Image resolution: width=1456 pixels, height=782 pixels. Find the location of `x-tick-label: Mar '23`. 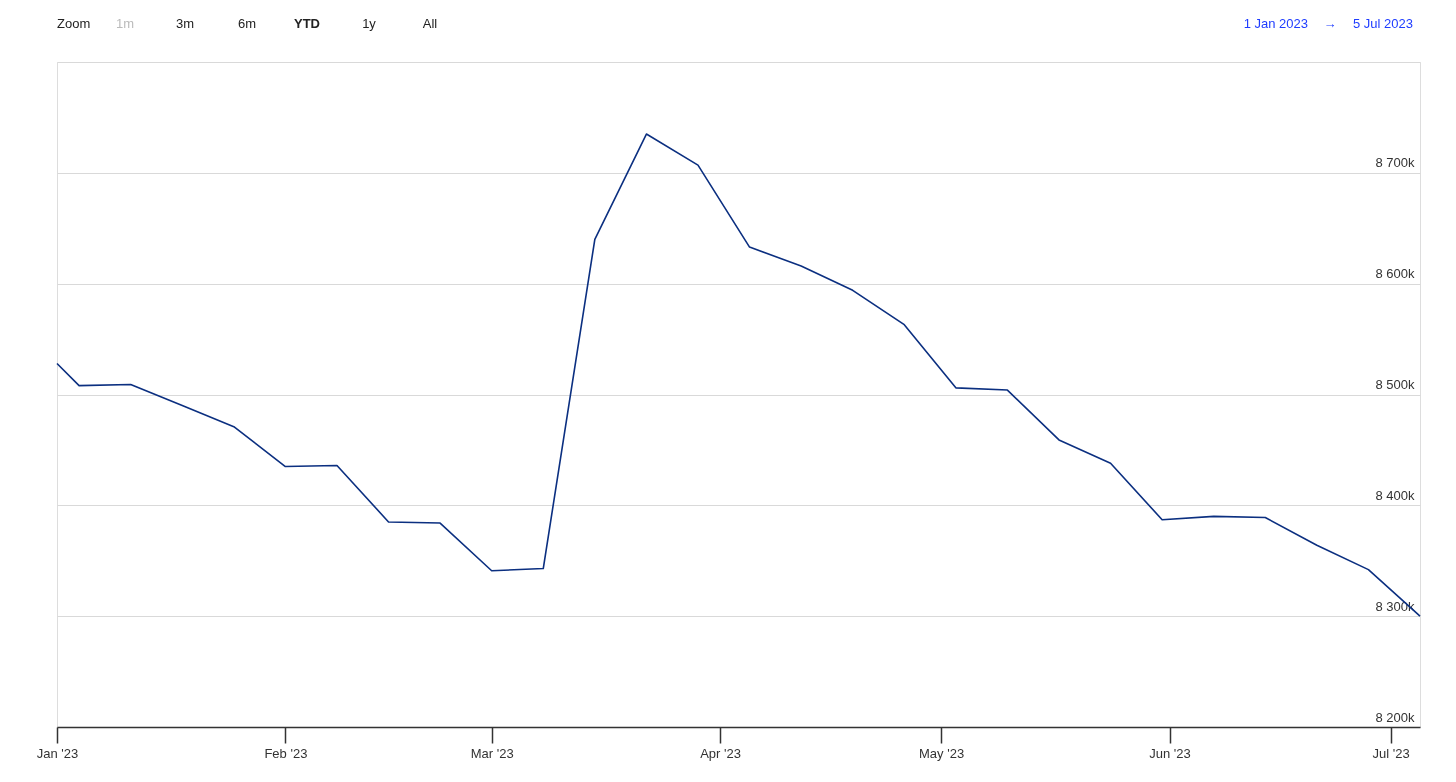

x-tick-label: Mar '23 is located at coordinates (492, 753).